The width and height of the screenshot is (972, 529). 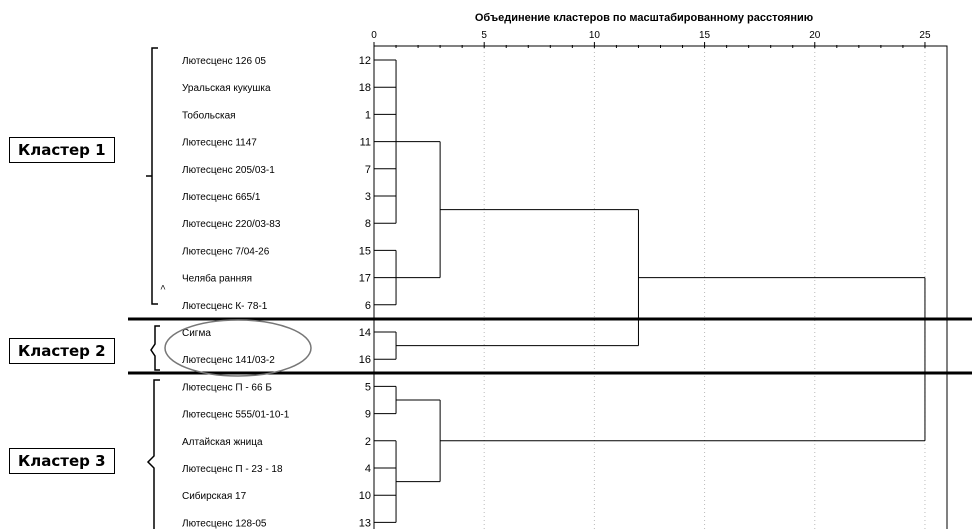 I want to click on leaf-label: Лютесценс 141/03-2, so click(x=228, y=360).